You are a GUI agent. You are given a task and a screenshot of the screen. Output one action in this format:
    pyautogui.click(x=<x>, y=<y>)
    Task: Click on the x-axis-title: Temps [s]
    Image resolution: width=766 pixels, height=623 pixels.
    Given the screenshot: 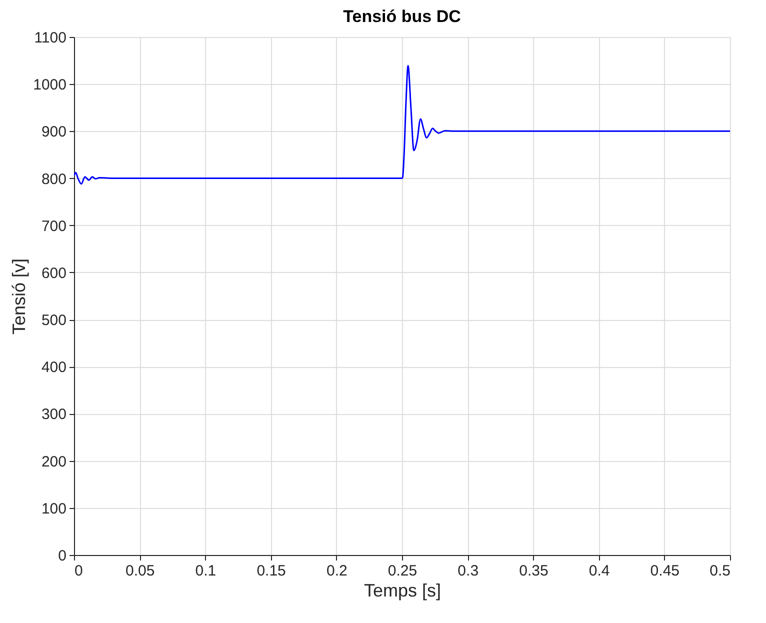 What is the action you would take?
    pyautogui.click(x=403, y=590)
    